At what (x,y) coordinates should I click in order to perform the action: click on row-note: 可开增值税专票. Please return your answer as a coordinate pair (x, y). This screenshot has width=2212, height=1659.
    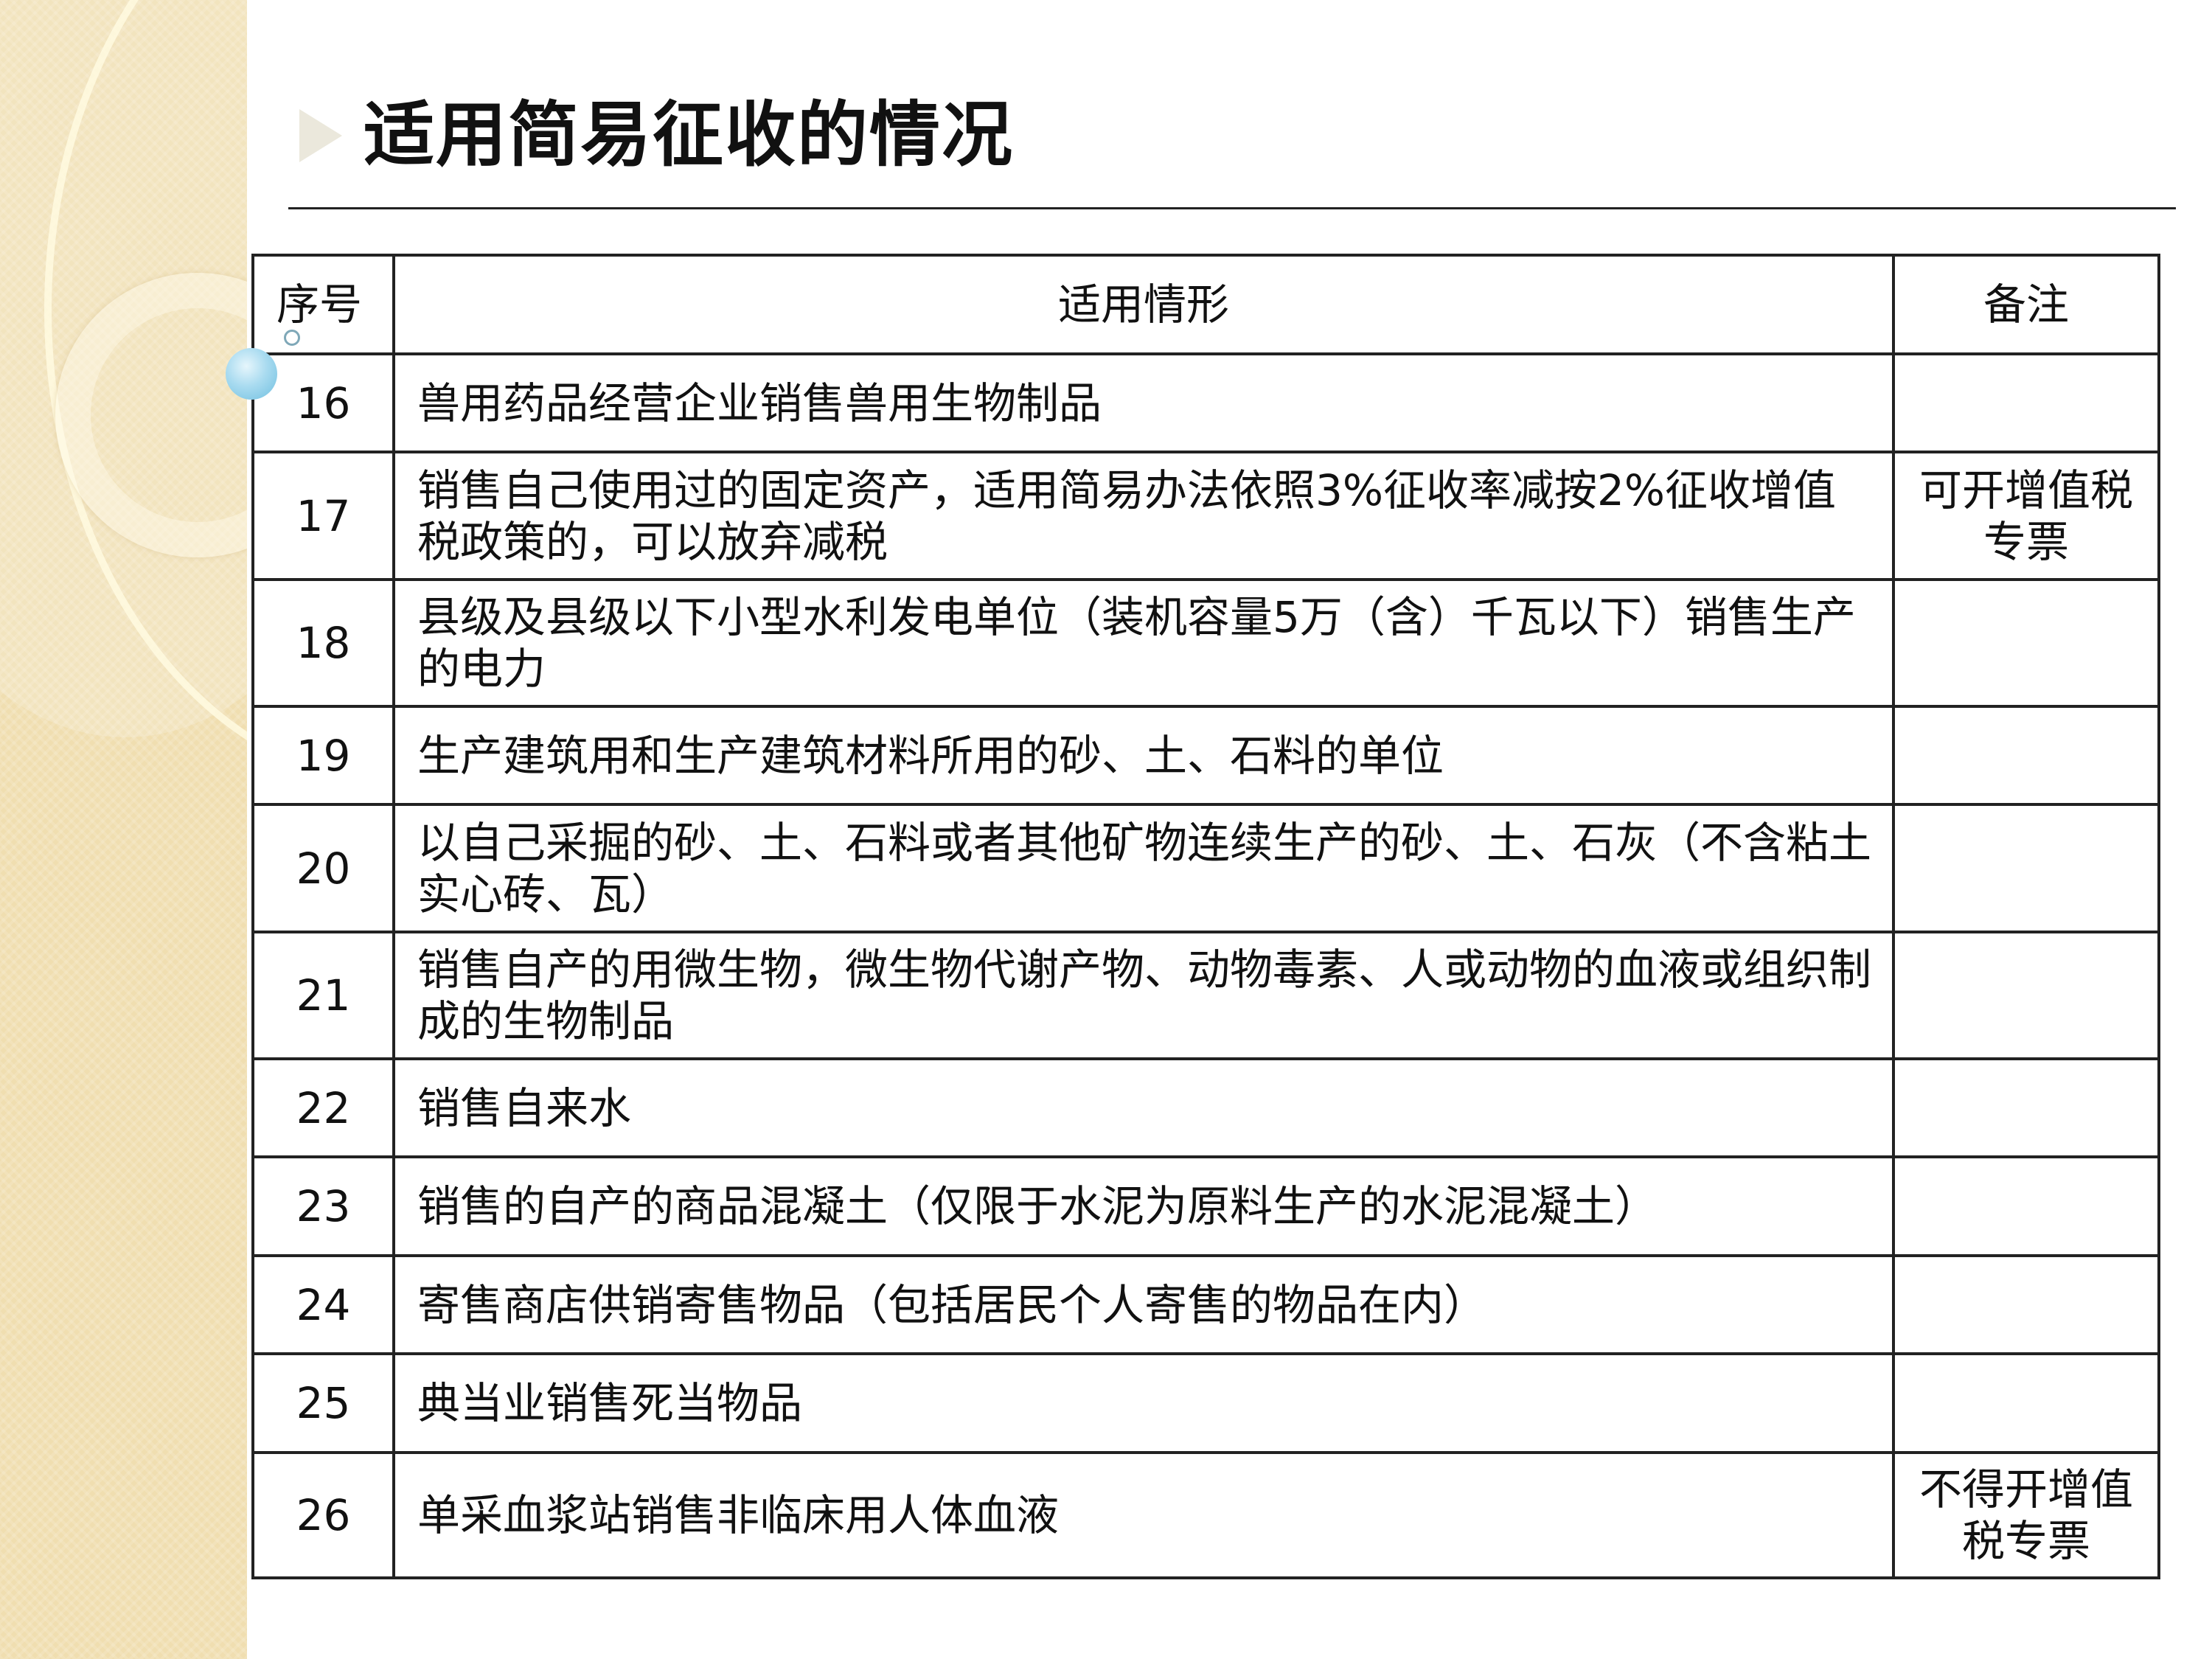
    Looking at the image, I should click on (2026, 516).